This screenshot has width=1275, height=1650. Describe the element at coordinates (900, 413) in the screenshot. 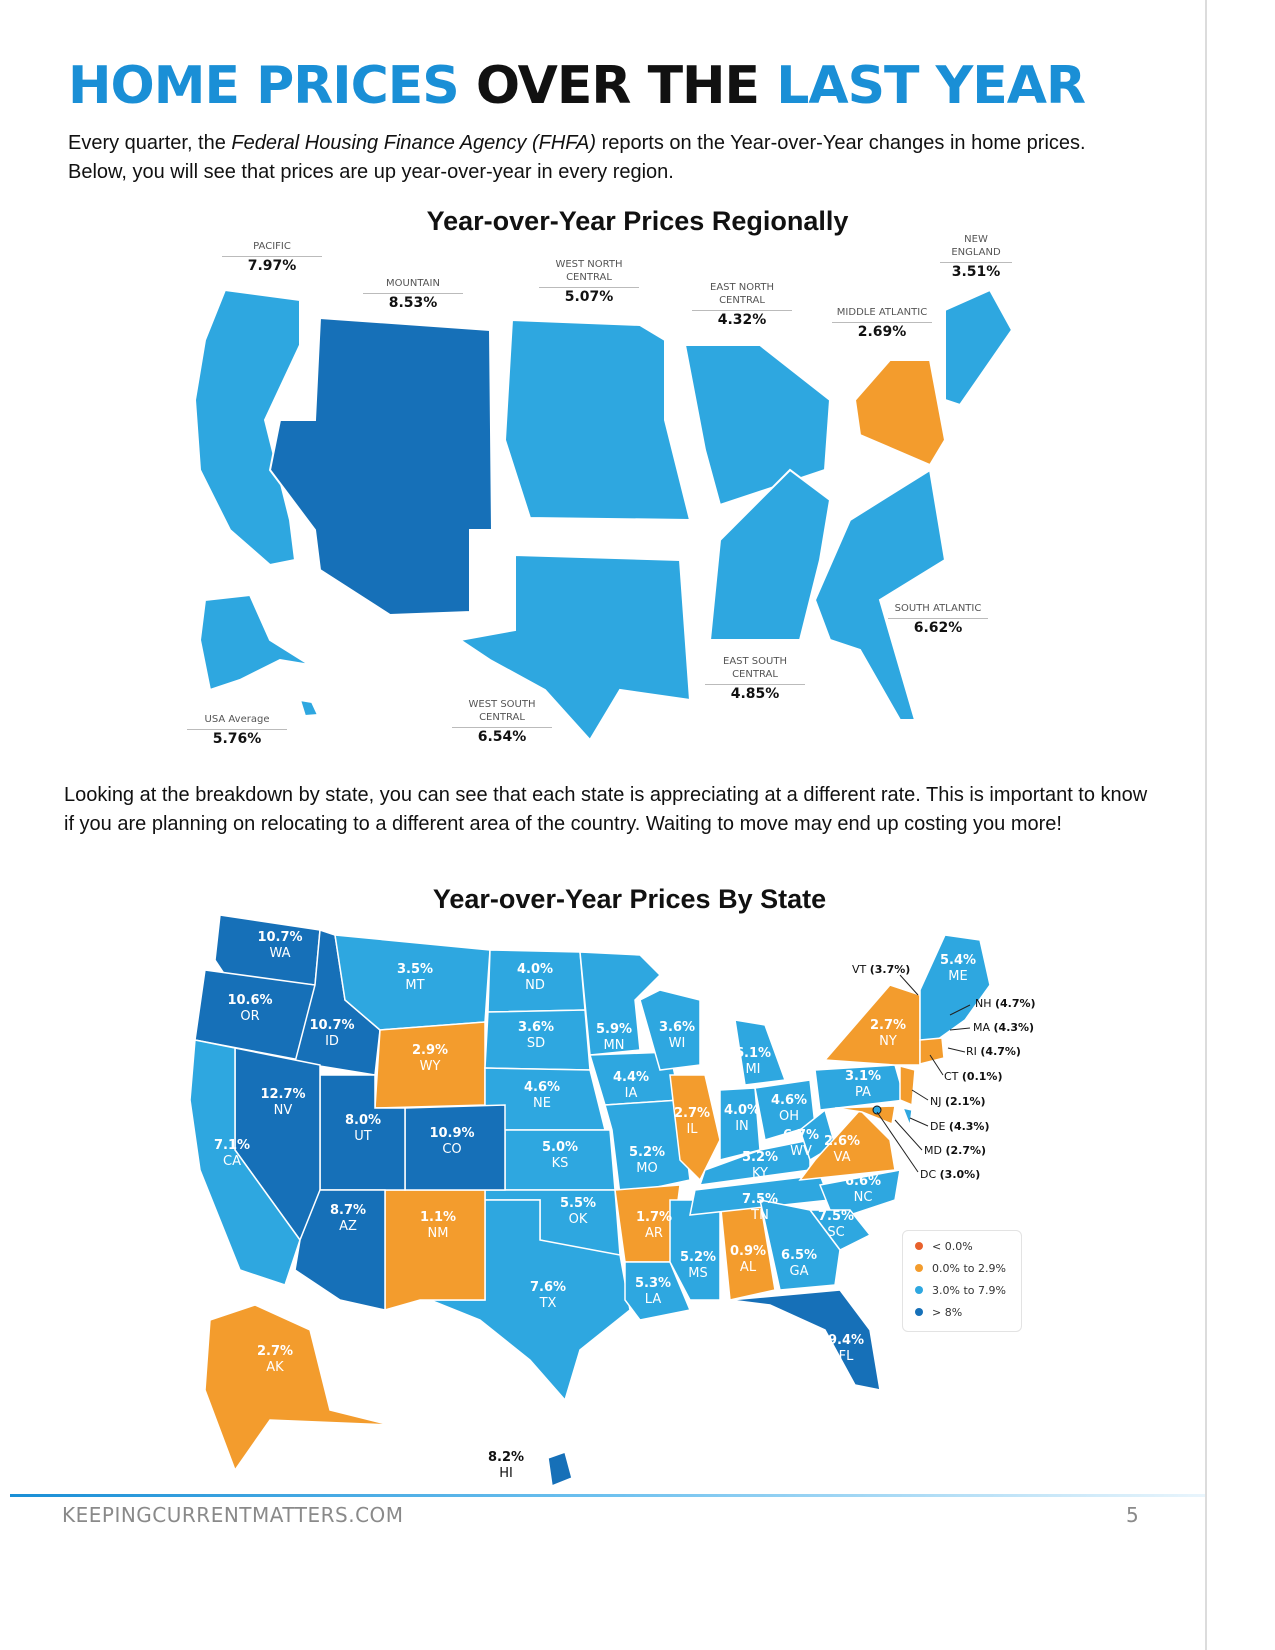

I see `region-middle-atlantic` at that location.